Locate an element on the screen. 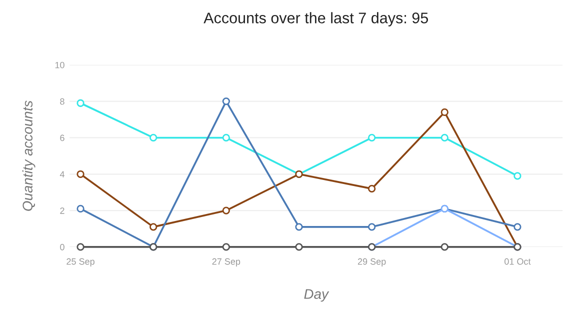 This screenshot has height=315, width=580. x-tick-label: 29 Sep is located at coordinates (372, 262).